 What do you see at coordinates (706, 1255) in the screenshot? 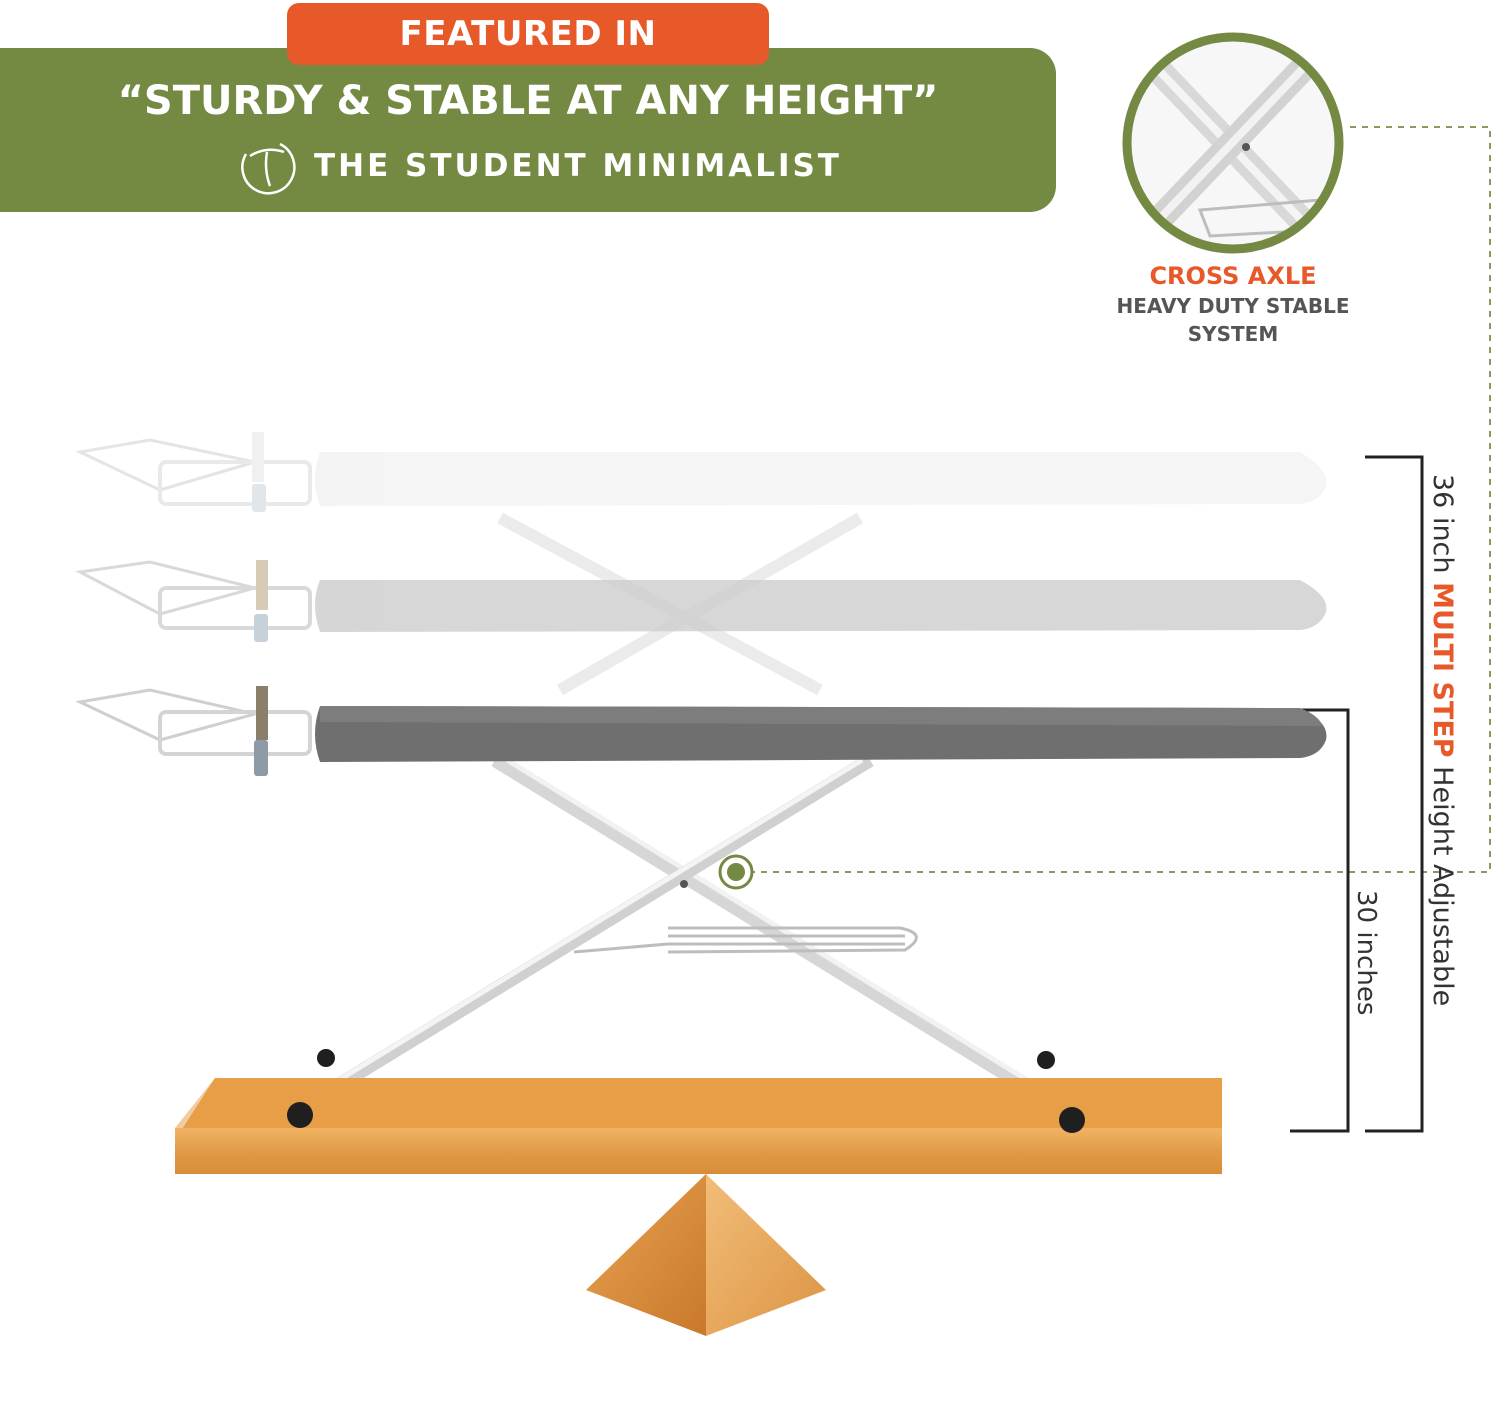
I see `pyramid-fulcrum` at bounding box center [706, 1255].